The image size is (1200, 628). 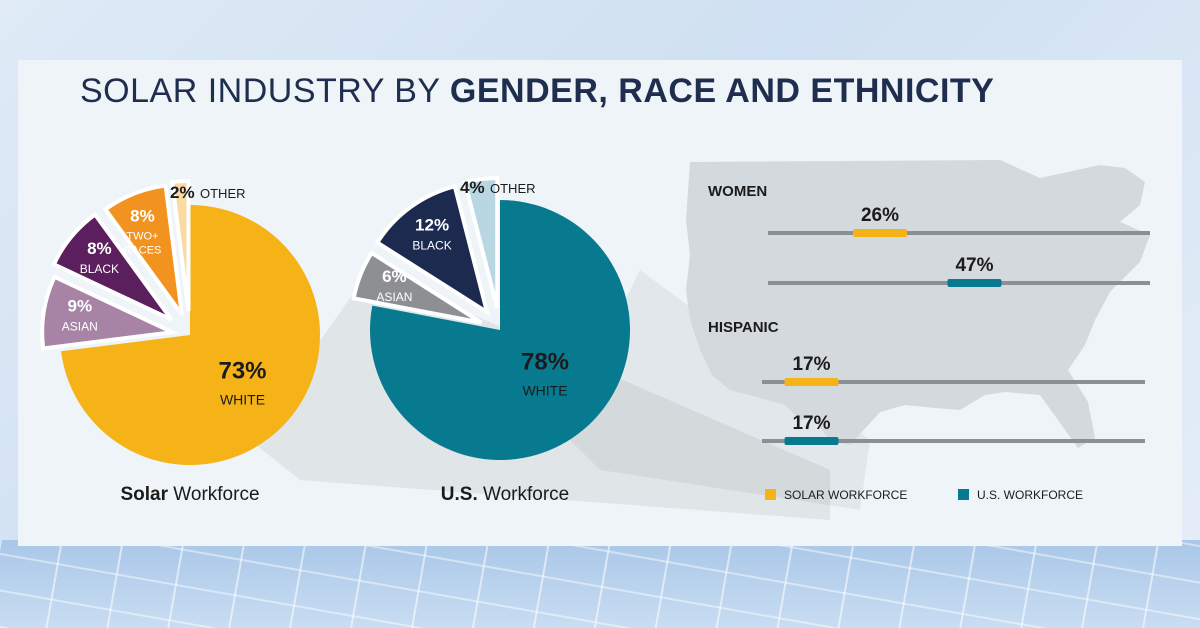 What do you see at coordinates (182, 192) in the screenshot?
I see `pie-slice-percent: 2%` at bounding box center [182, 192].